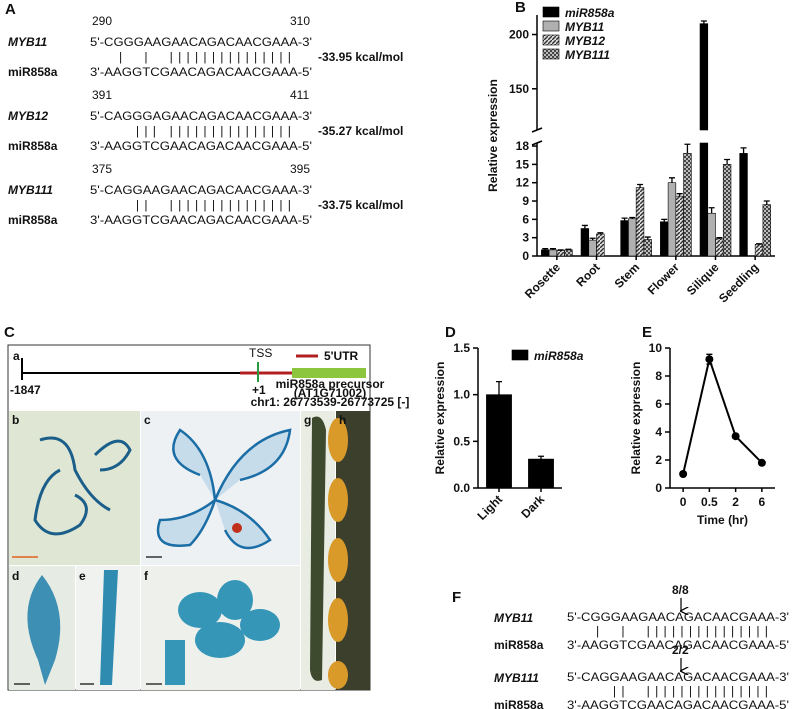 Image resolution: width=793 pixels, height=709 pixels. I want to click on x-tick-label: Stem, so click(627, 275).